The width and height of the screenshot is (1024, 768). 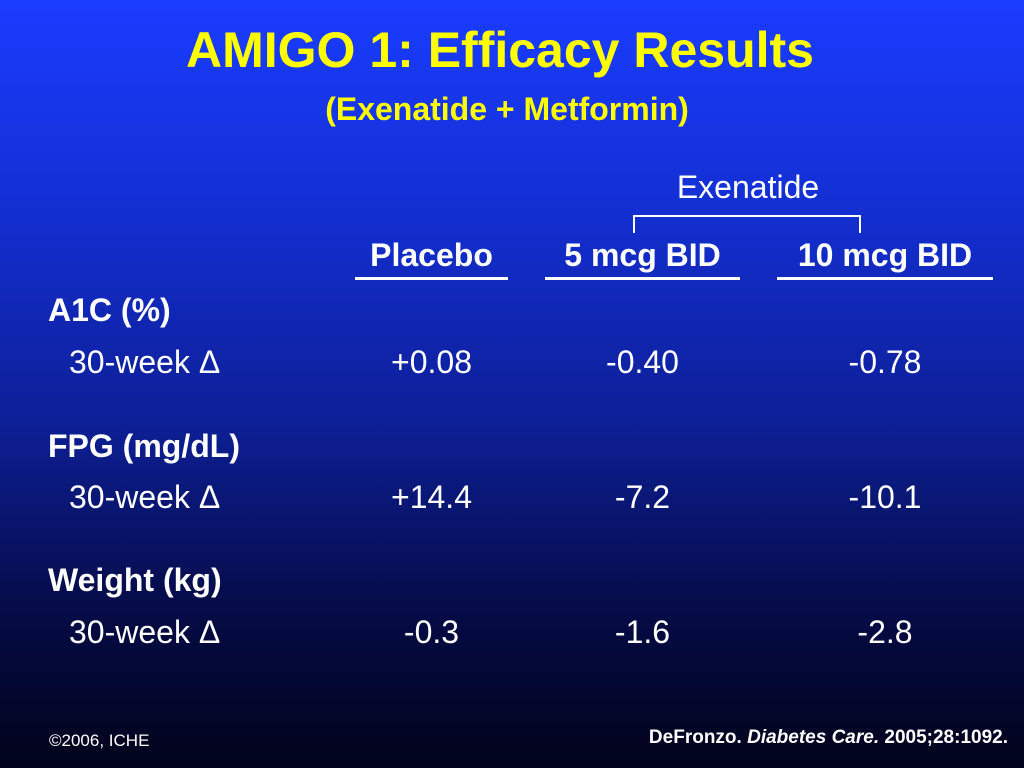 I want to click on citation-reference: 2005;28:1092., so click(x=946, y=737).